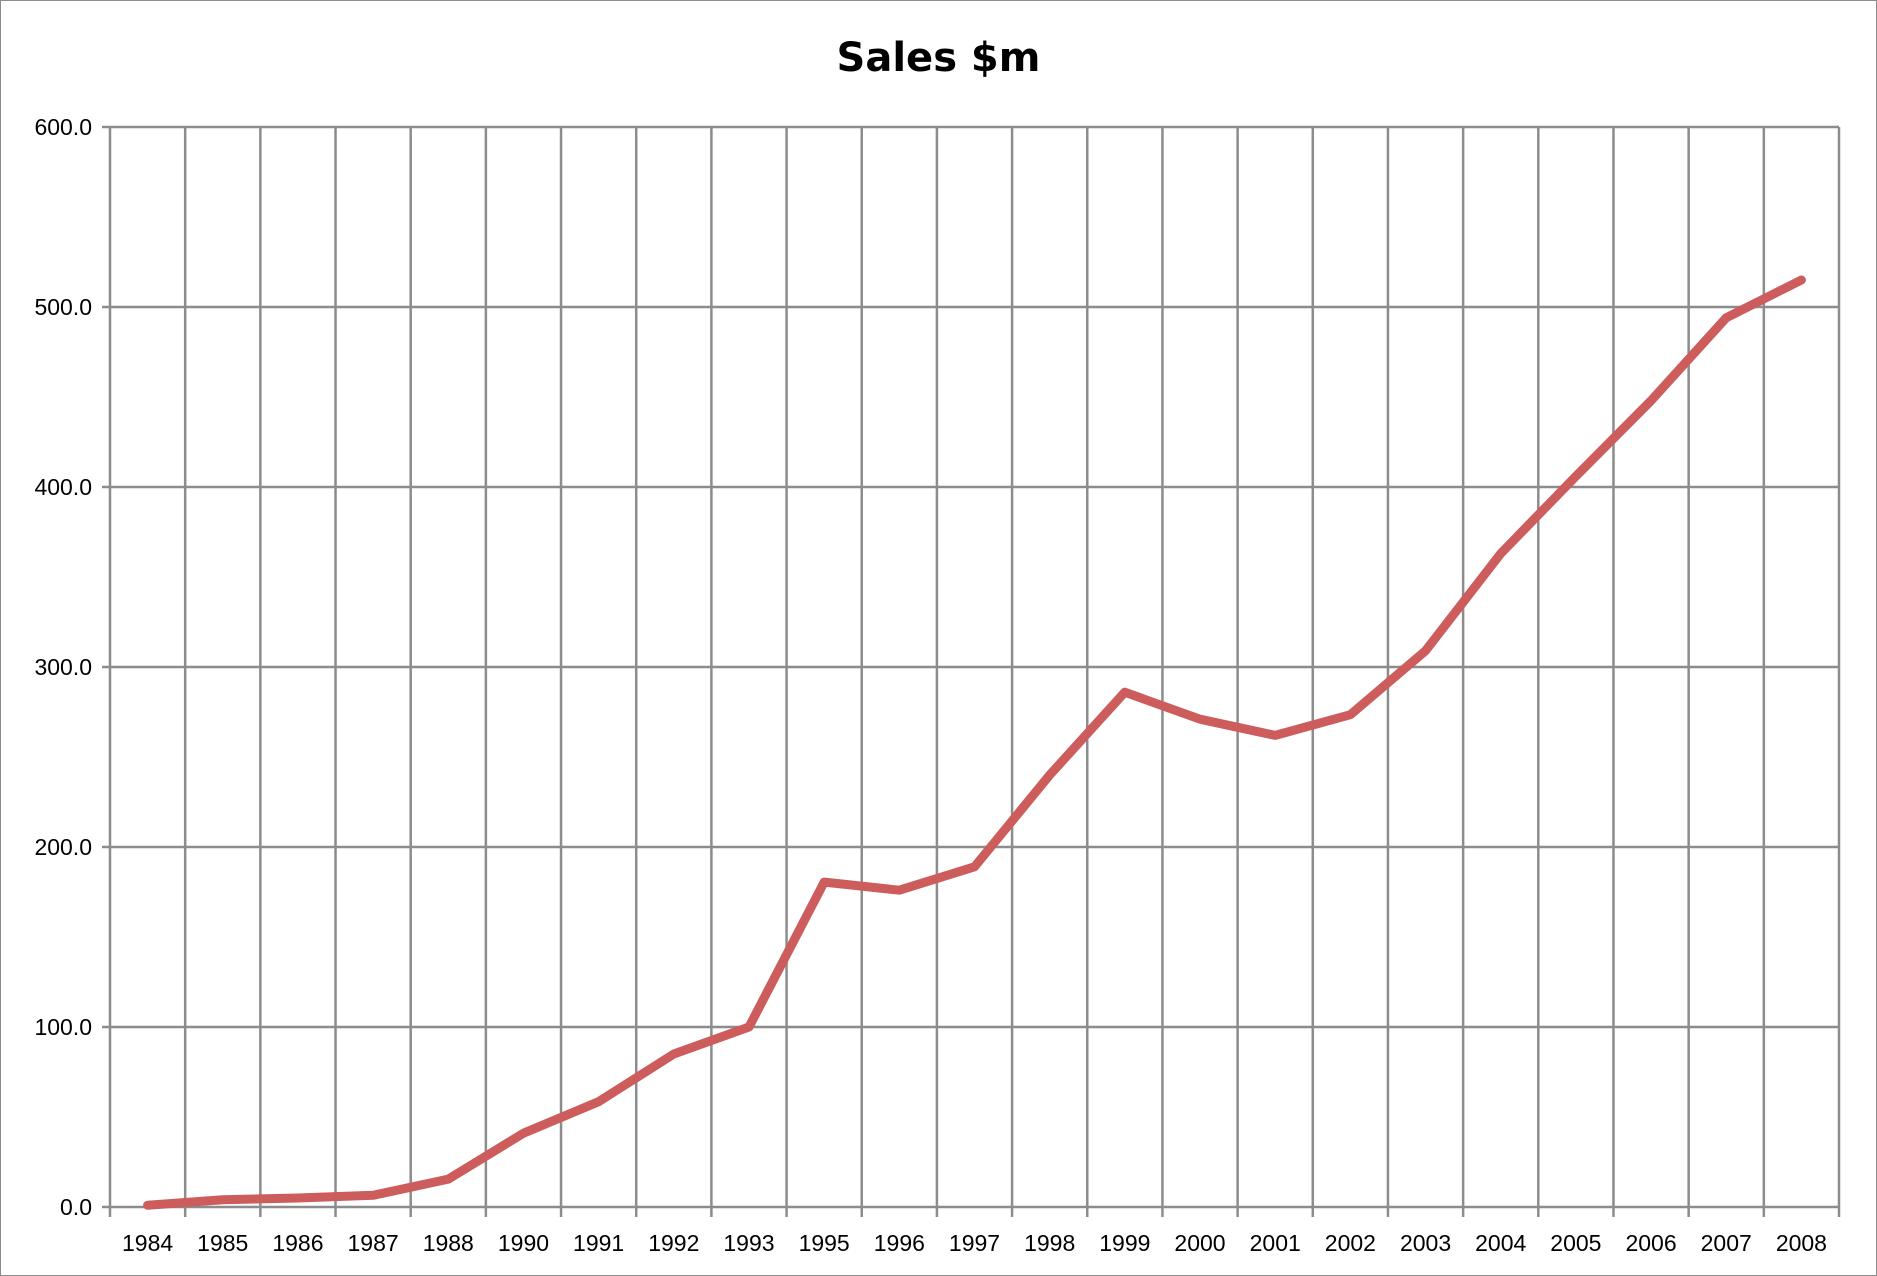 The width and height of the screenshot is (1877, 1276). What do you see at coordinates (63, 307) in the screenshot?
I see `y-tick-label: 500.0` at bounding box center [63, 307].